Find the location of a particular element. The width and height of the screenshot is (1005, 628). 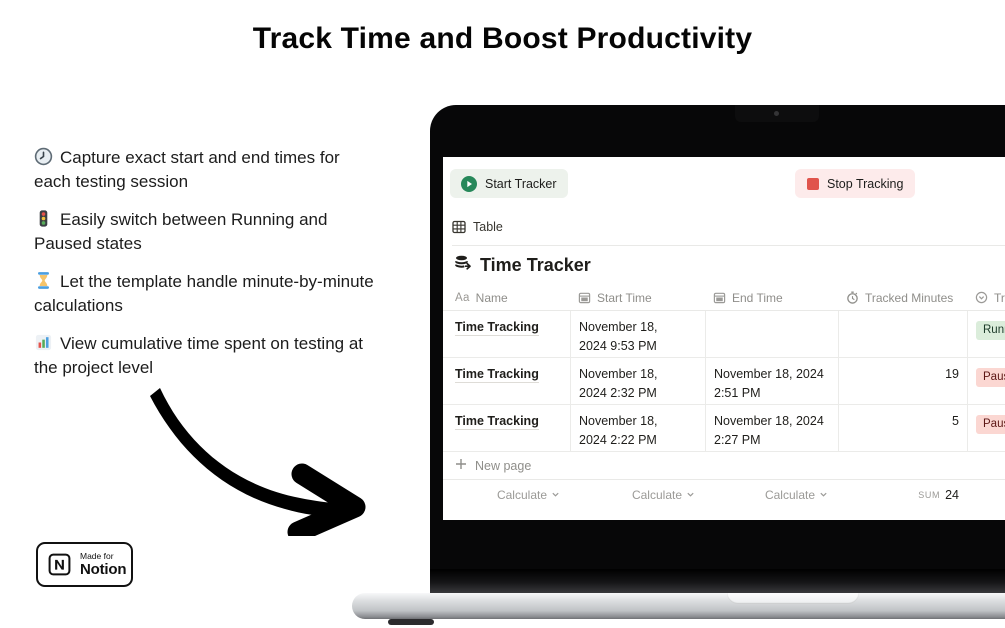

camera-dot is located at coordinates (776, 113).